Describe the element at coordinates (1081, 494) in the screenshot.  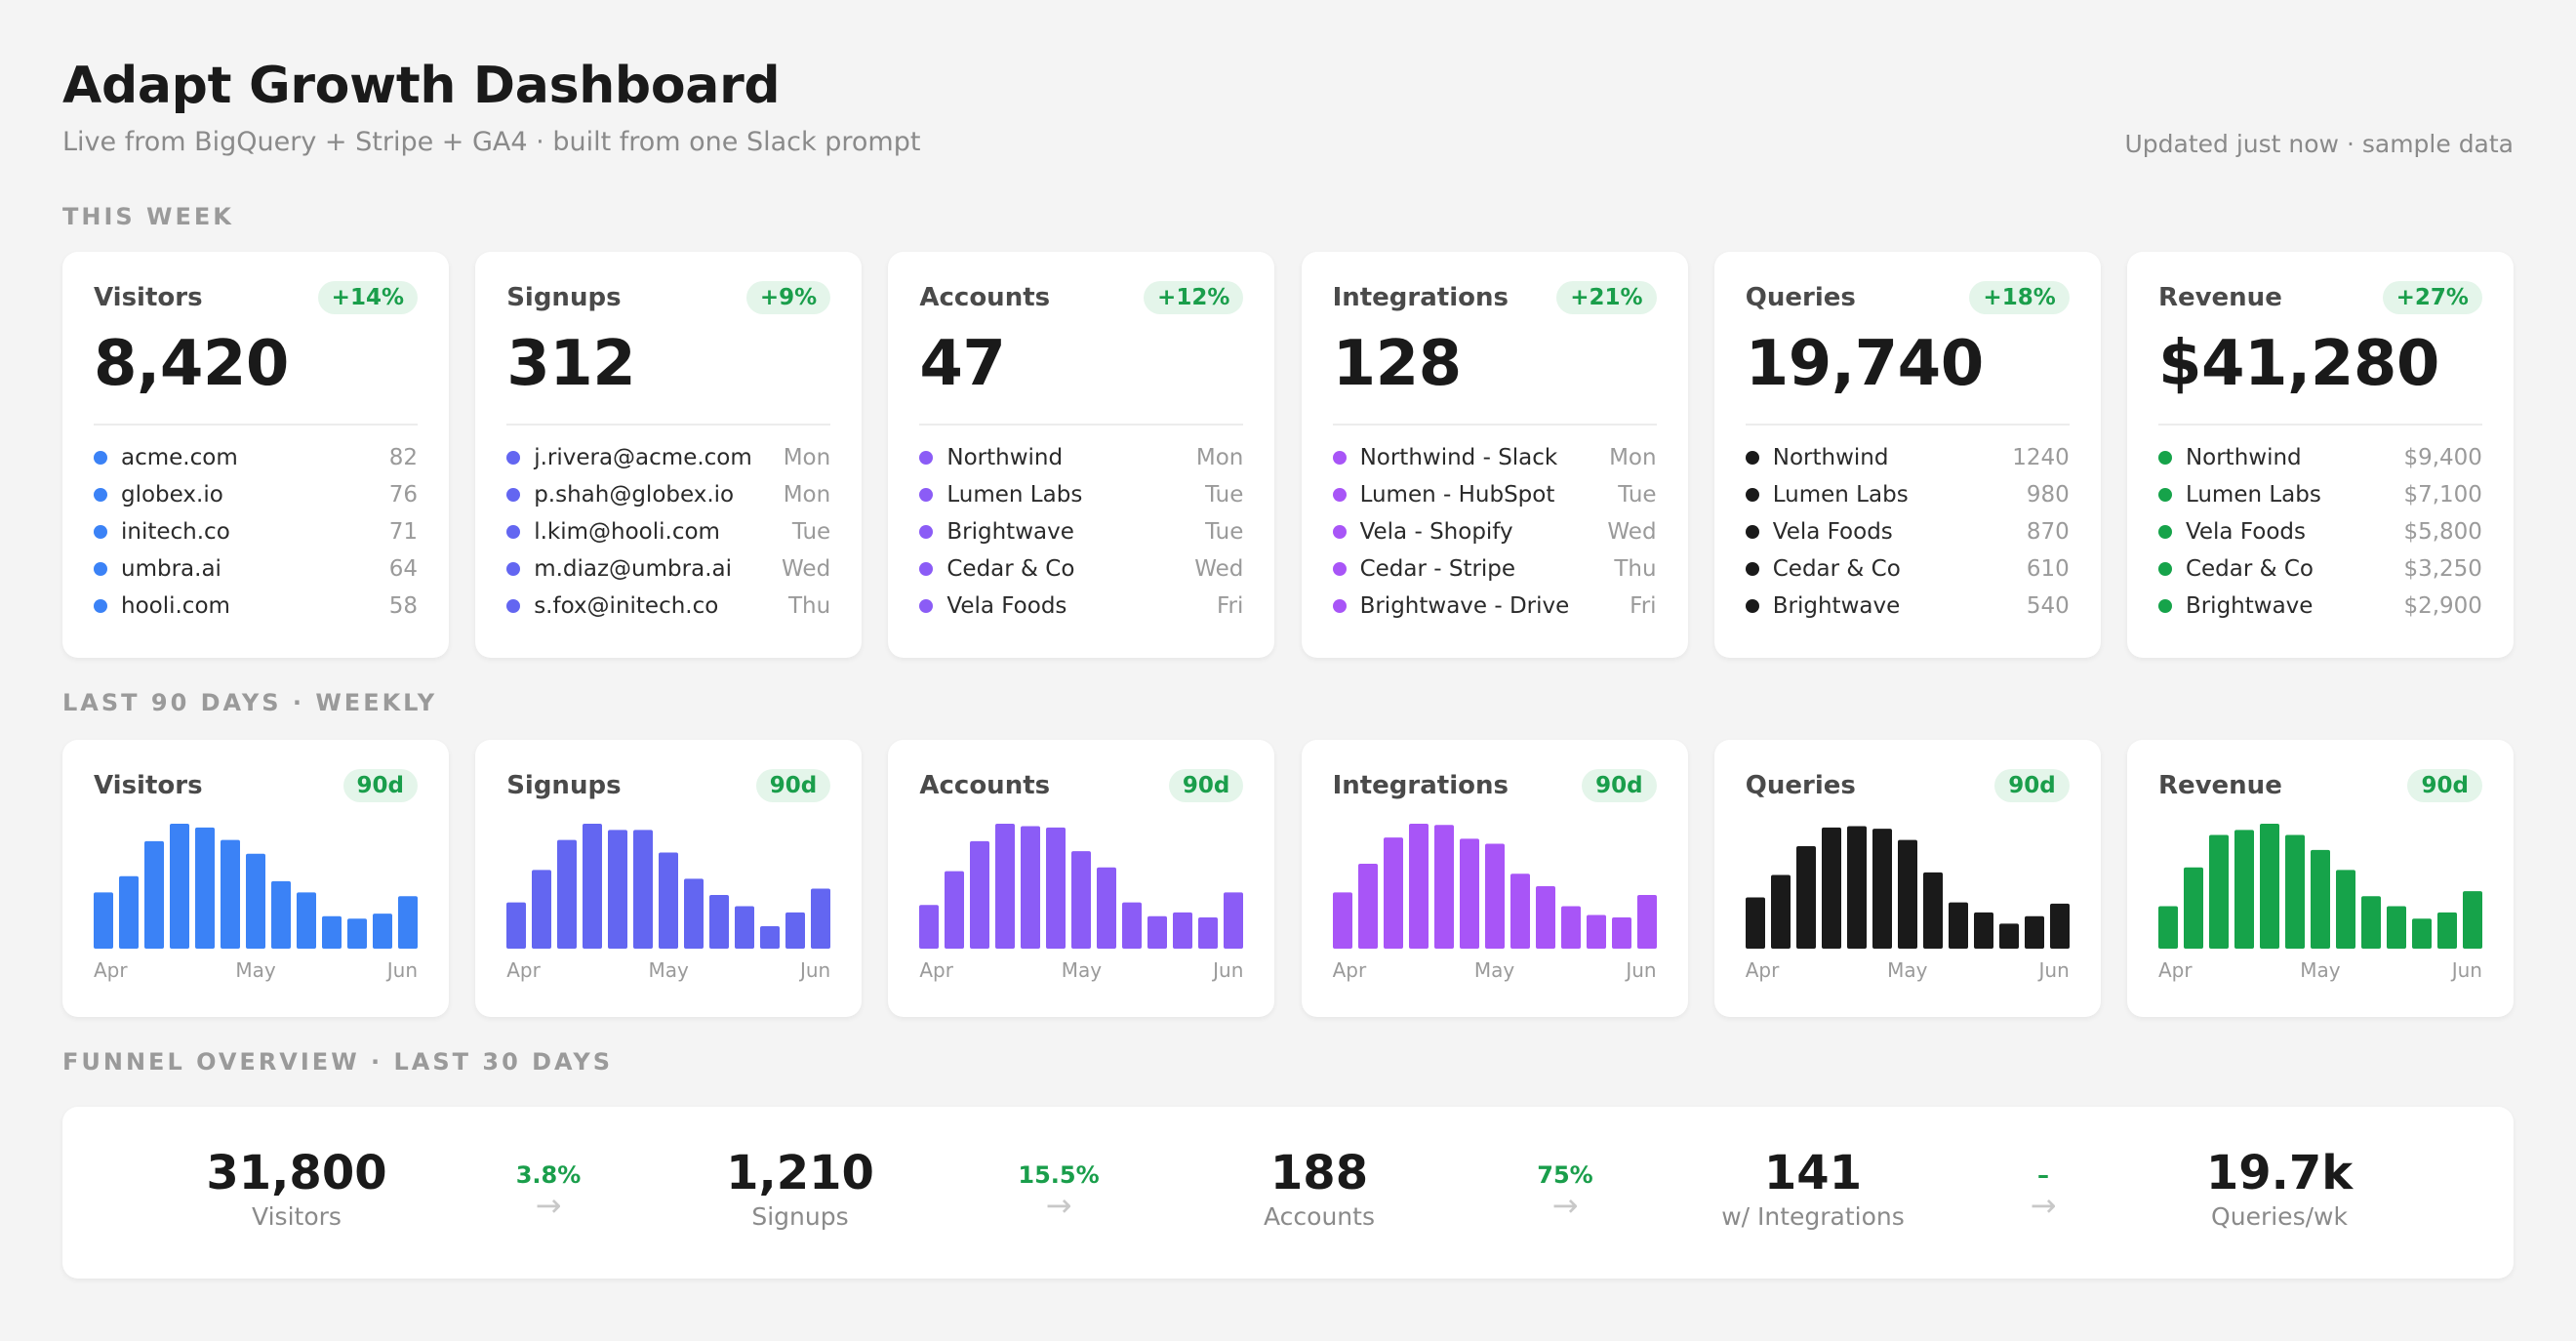
I see `list-item: Lumen Labs Tue` at that location.